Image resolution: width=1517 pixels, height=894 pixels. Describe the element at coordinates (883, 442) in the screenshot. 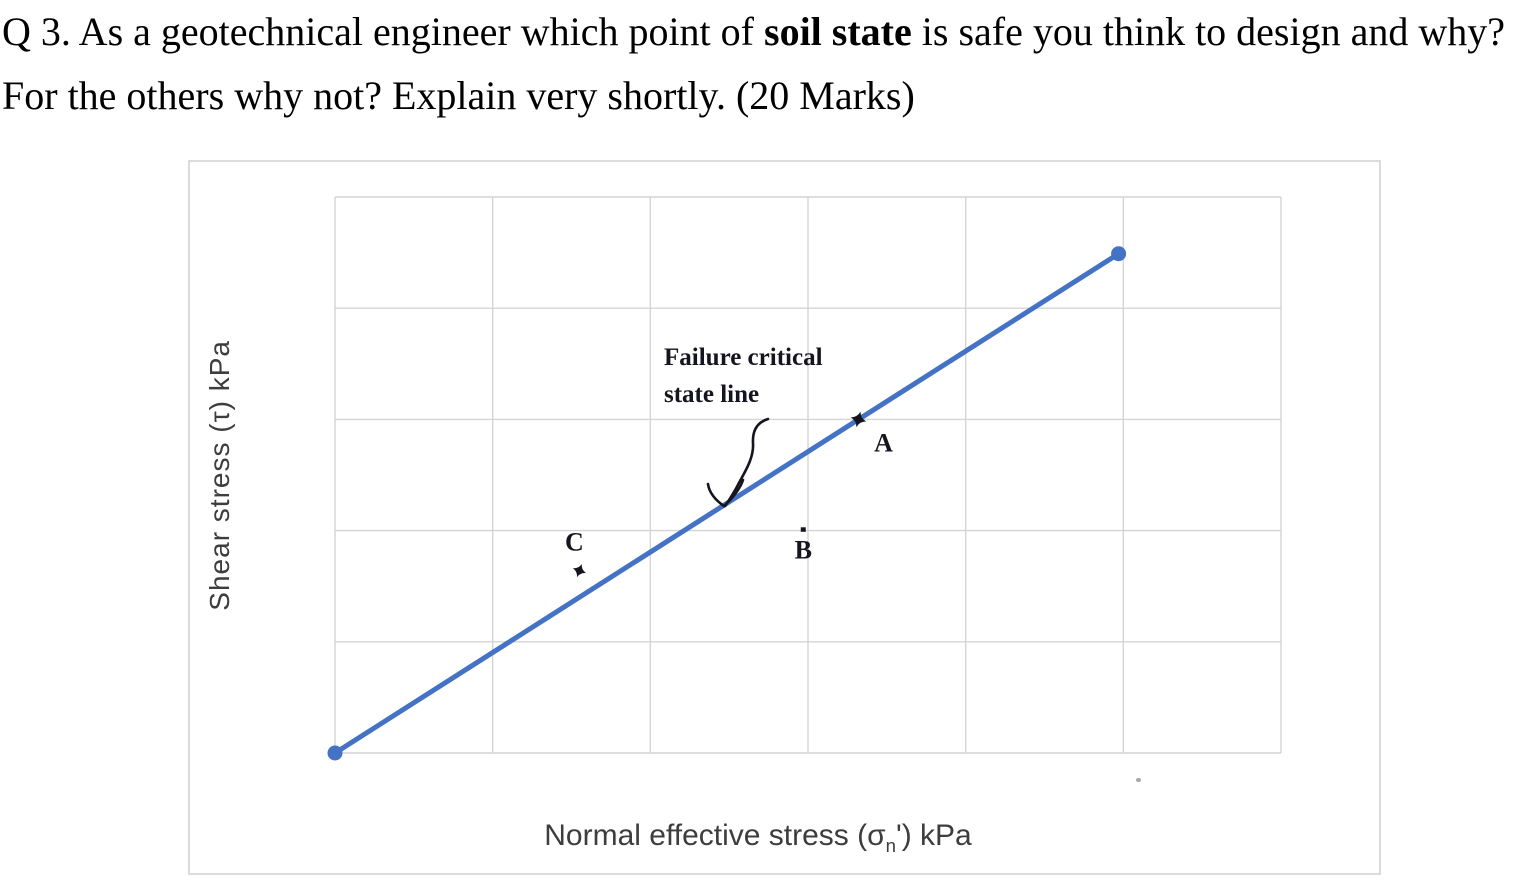

I see `svg-text: A` at that location.